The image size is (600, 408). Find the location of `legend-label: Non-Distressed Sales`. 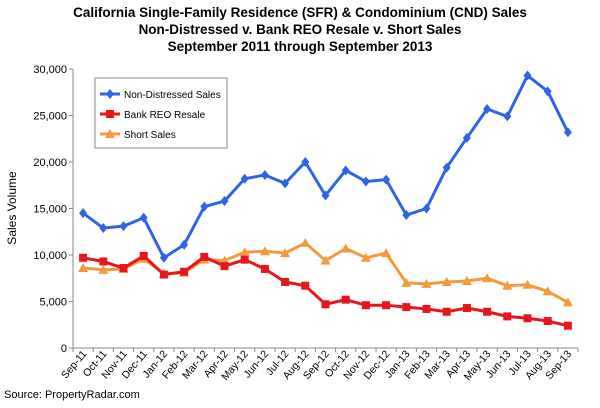

legend-label: Non-Distressed Sales is located at coordinates (172, 95).